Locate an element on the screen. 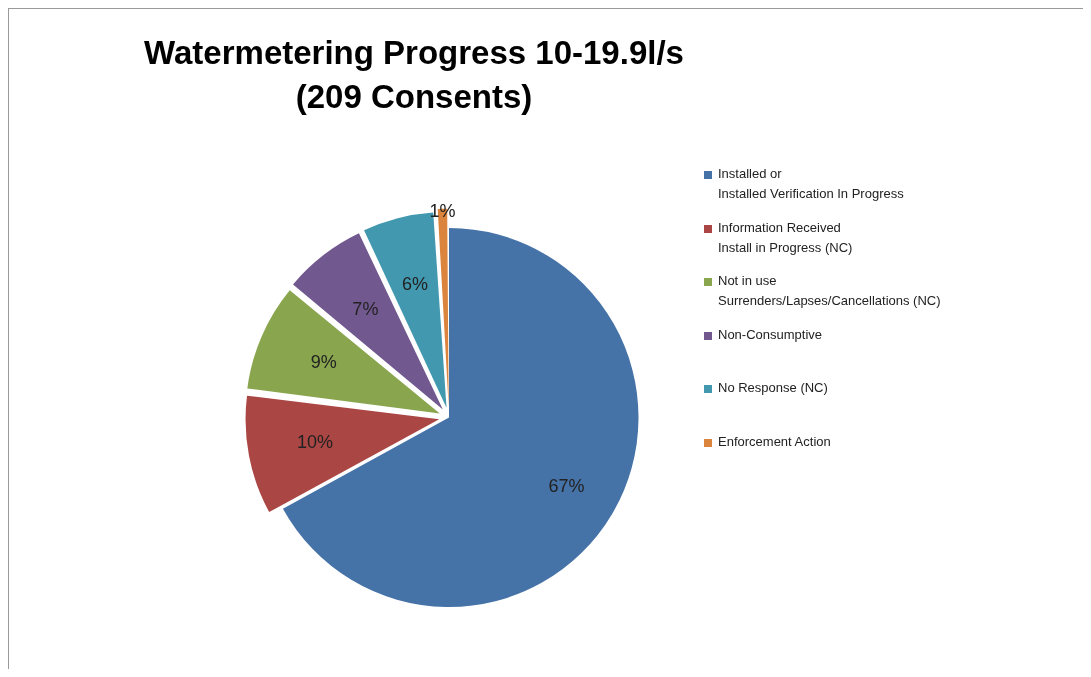  data-label: 9% is located at coordinates (323, 362).